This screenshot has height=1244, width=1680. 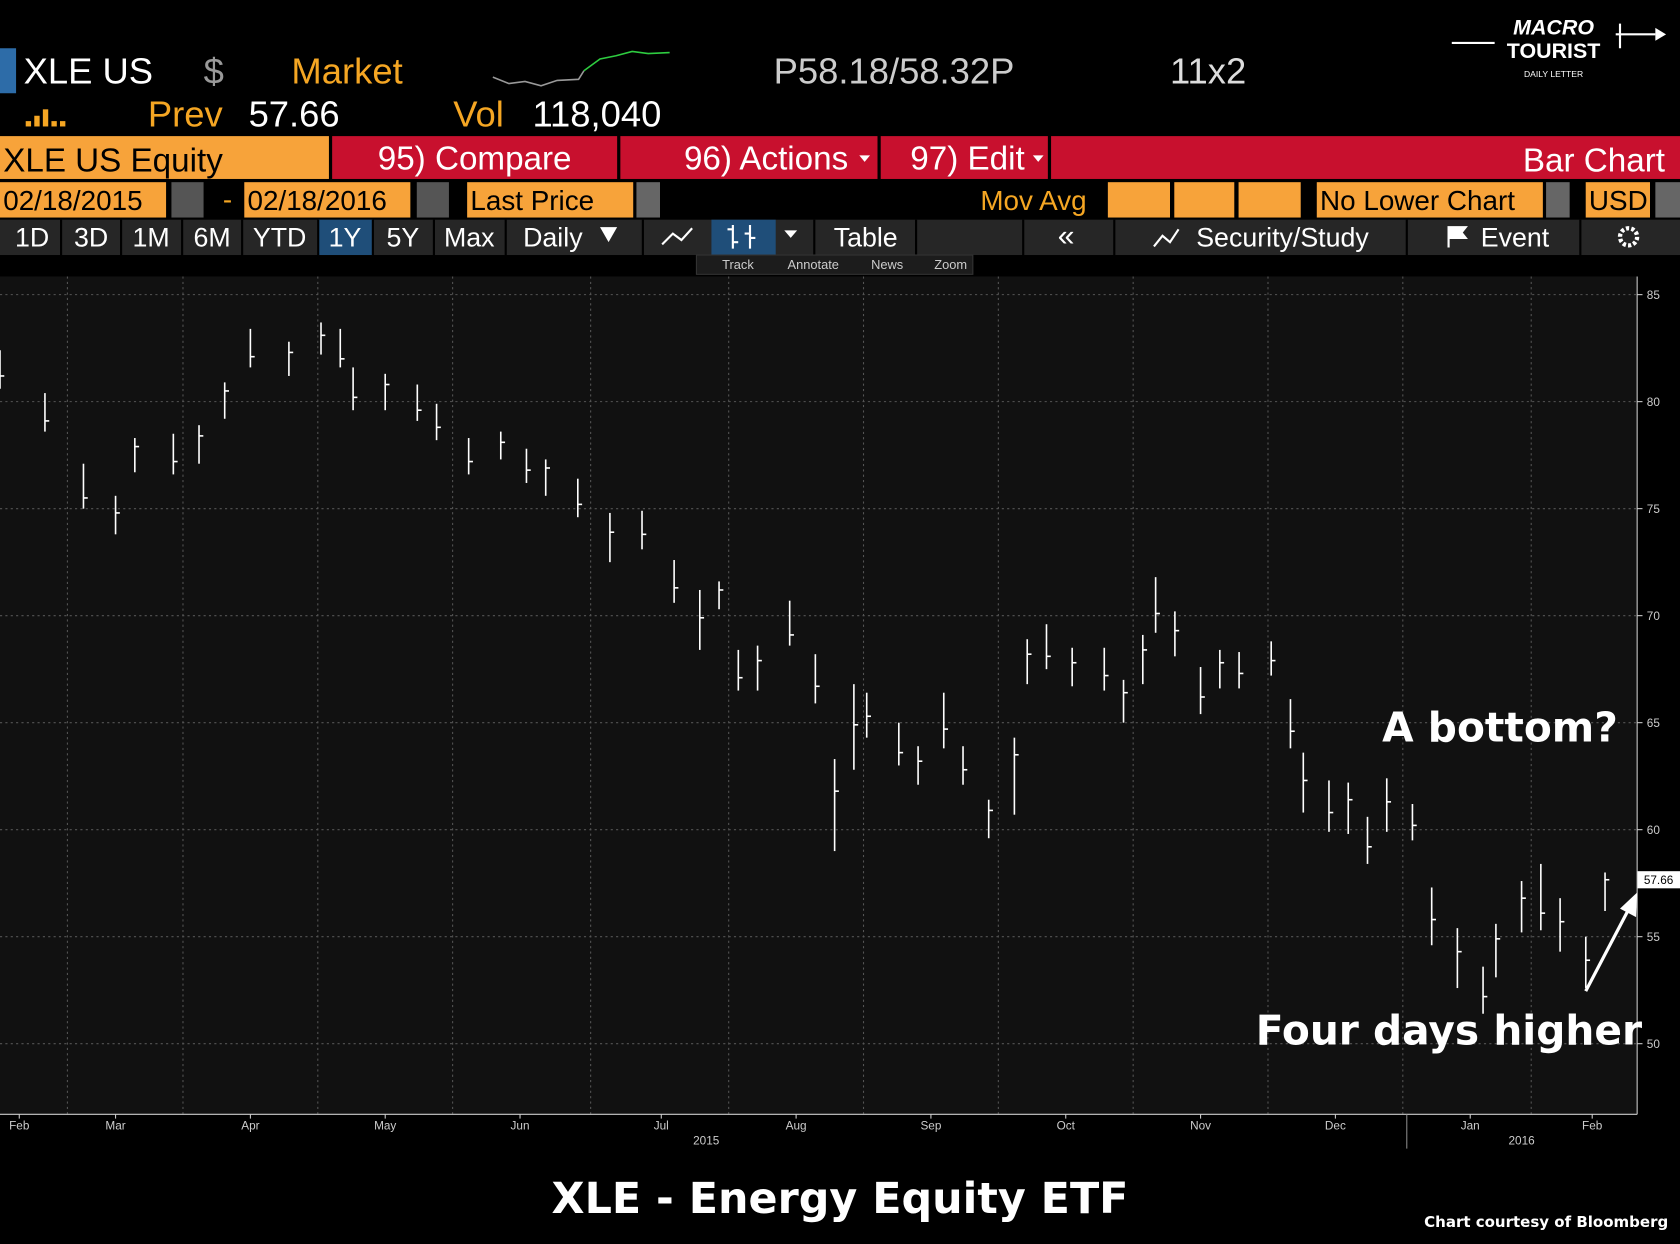 What do you see at coordinates (1553, 27) in the screenshot?
I see `logo-text: MACRO` at bounding box center [1553, 27].